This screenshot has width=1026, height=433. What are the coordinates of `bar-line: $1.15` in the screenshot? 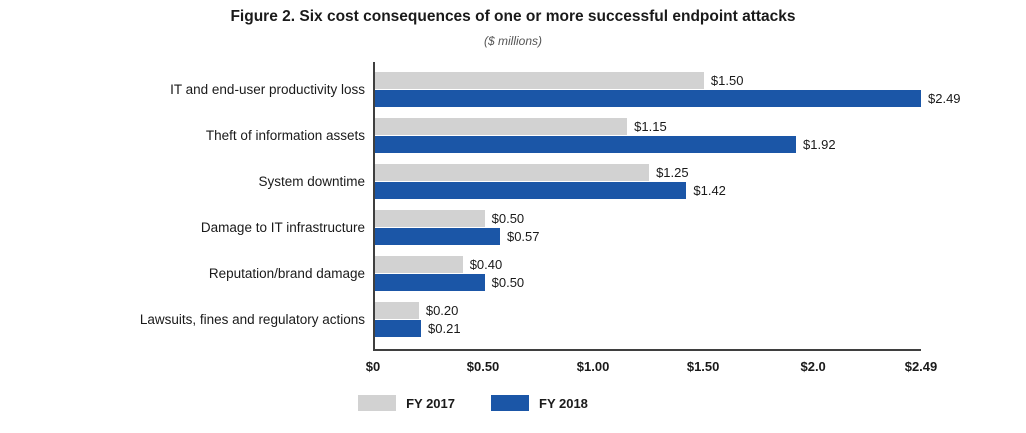 It's located at (648, 126).